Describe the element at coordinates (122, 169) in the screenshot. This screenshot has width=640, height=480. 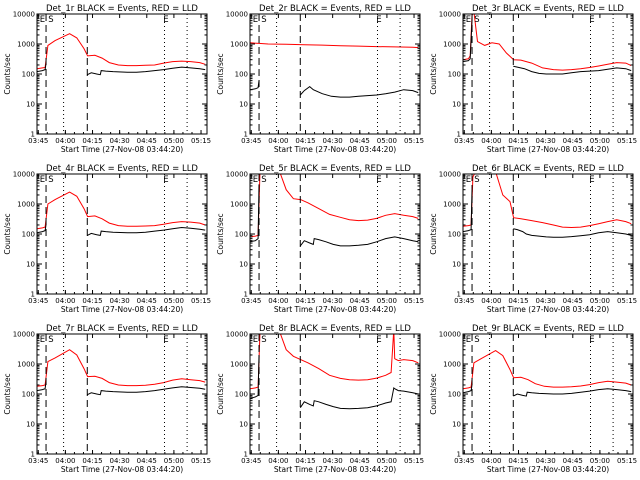
I see `panel-title: Det_4r BLACK = Events, RED = LLD` at that location.